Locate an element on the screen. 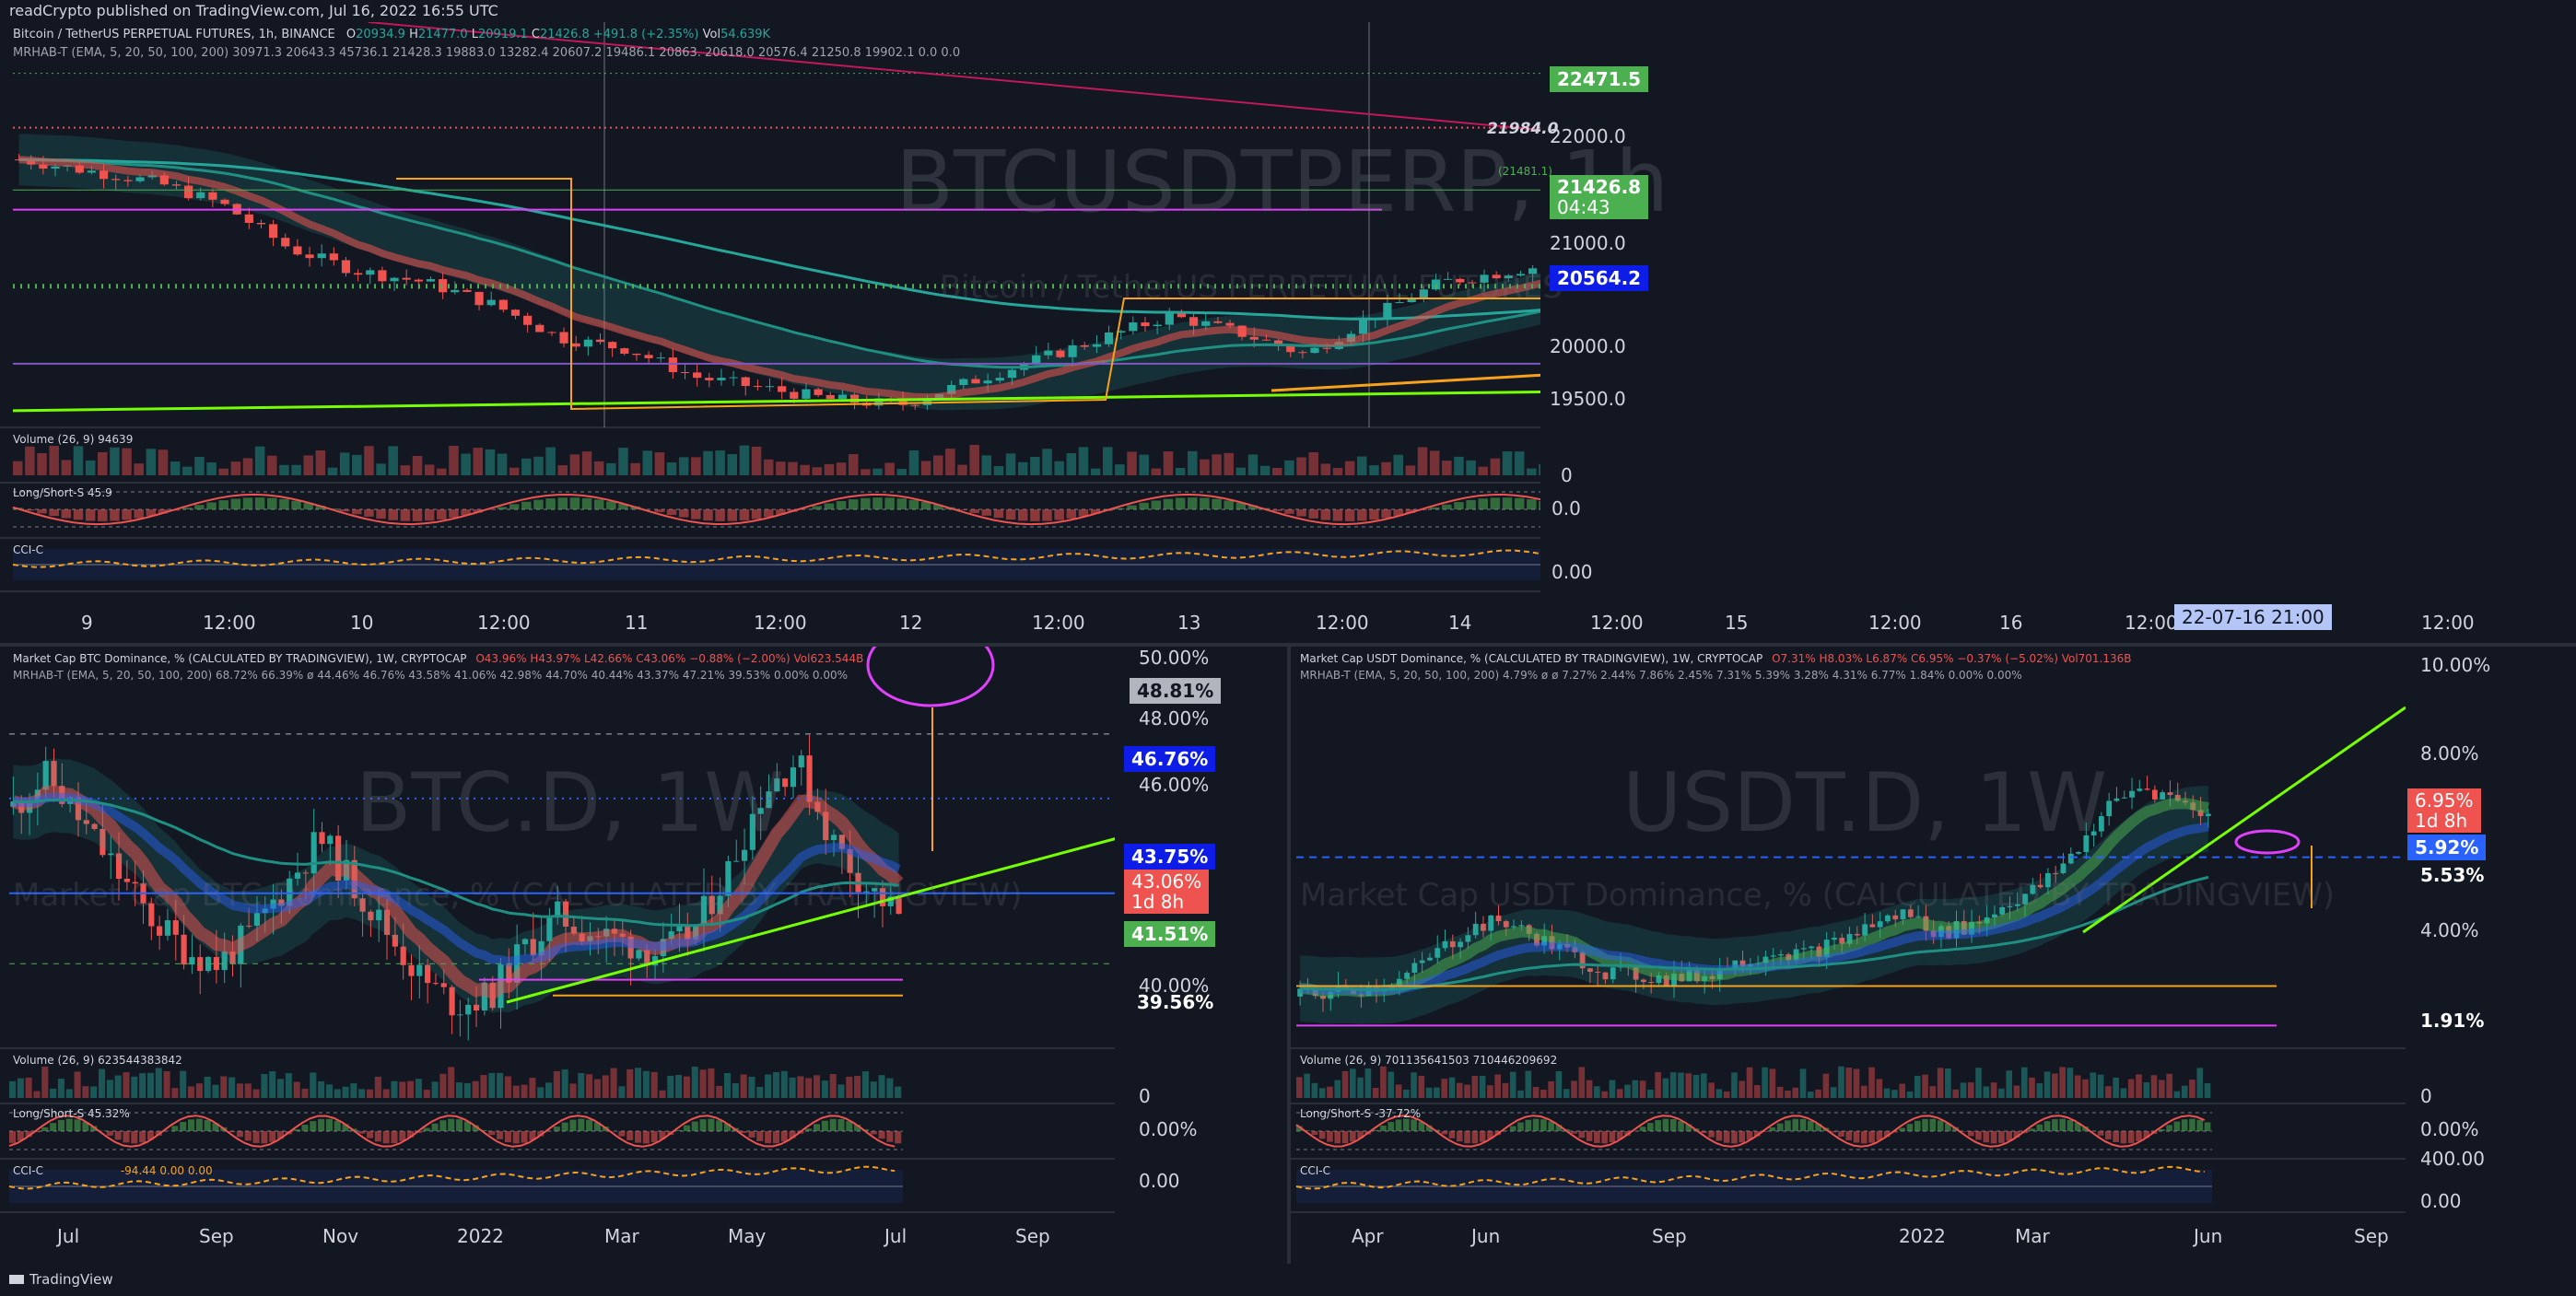 The height and width of the screenshot is (1296, 2576). horizontal-divider is located at coordinates (1288, 645).